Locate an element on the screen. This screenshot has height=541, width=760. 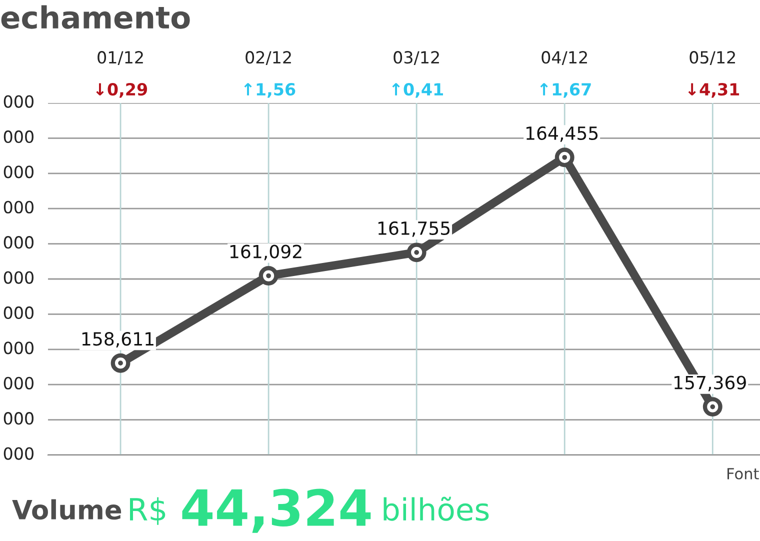
x-tick-label: 02/12 is located at coordinates (268, 58).